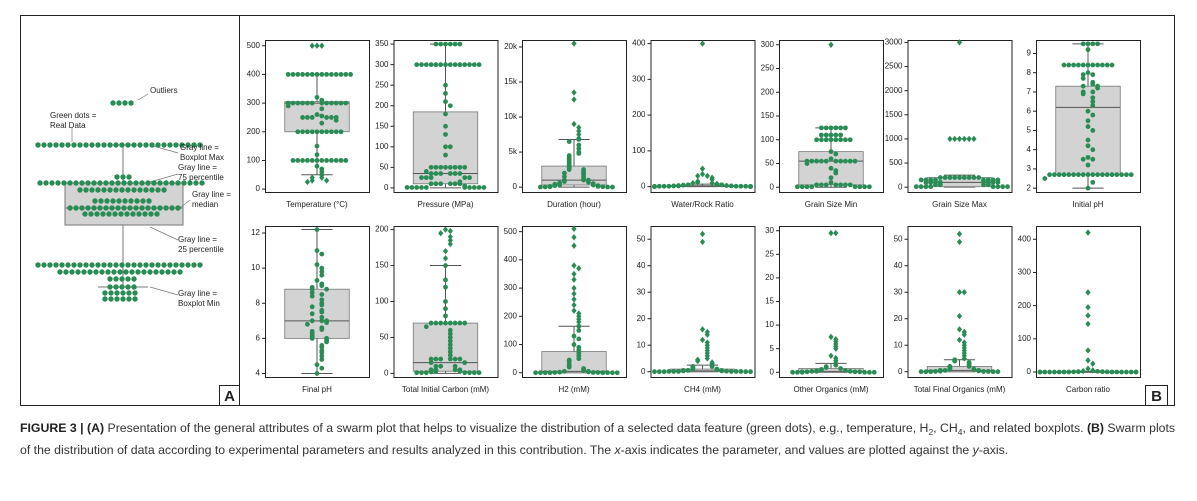 The image size is (1197, 501). Describe the element at coordinates (199, 303) in the screenshot. I see `schematic-label: Boxplot Min` at that location.